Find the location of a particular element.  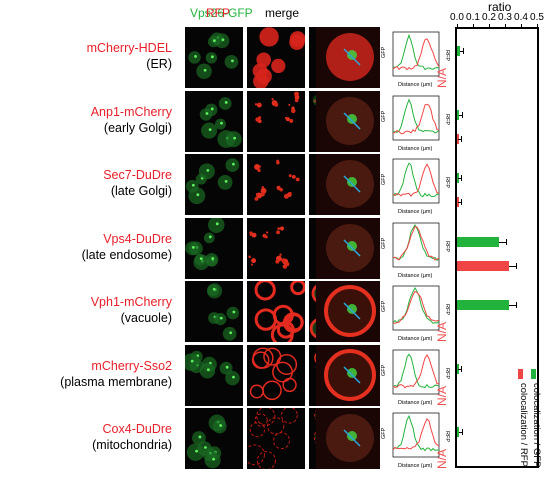

x-tick-label: 0.1 is located at coordinates (473, 17).